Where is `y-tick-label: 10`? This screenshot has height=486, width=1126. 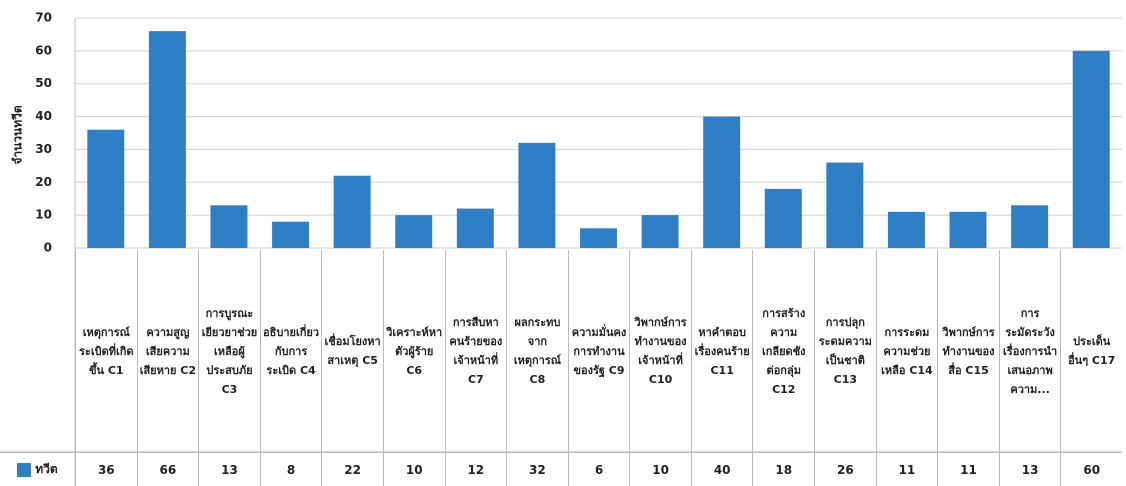
y-tick-label: 10 is located at coordinates (43, 215).